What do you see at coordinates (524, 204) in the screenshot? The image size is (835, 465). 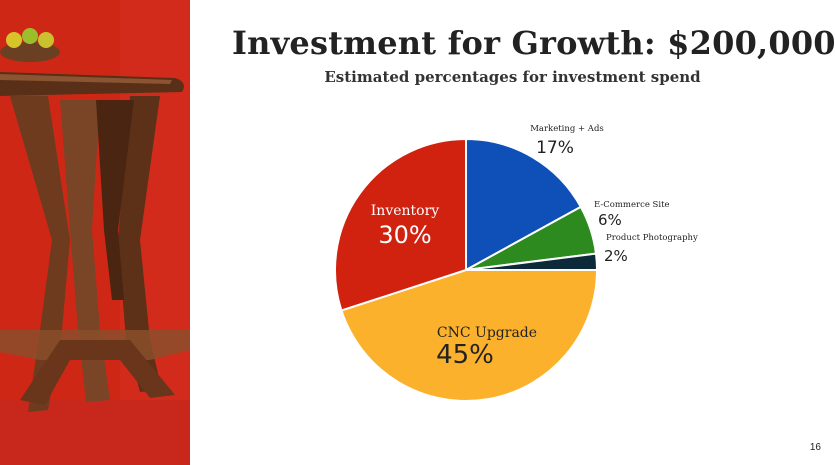 I see `pie-slice-marketing-ads` at bounding box center [524, 204].